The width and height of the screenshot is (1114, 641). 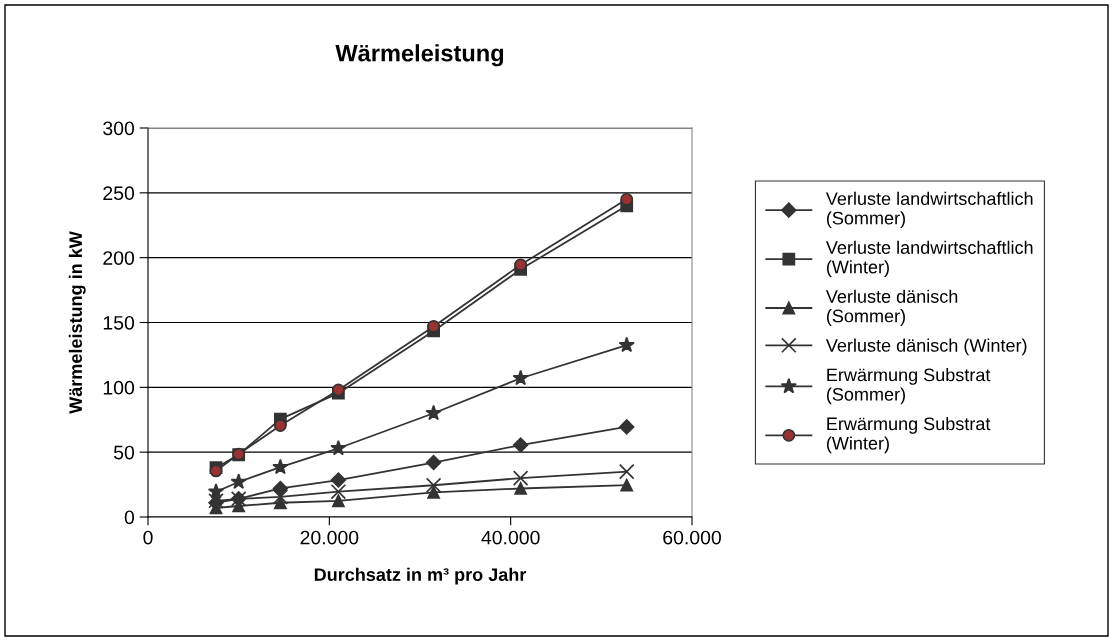 What do you see at coordinates (129, 517) in the screenshot?
I see `y-tick-label: 0` at bounding box center [129, 517].